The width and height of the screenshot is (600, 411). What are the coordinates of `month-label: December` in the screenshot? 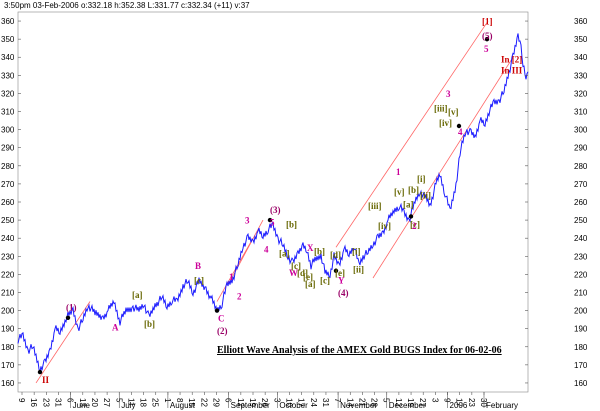 It's located at (407, 405).